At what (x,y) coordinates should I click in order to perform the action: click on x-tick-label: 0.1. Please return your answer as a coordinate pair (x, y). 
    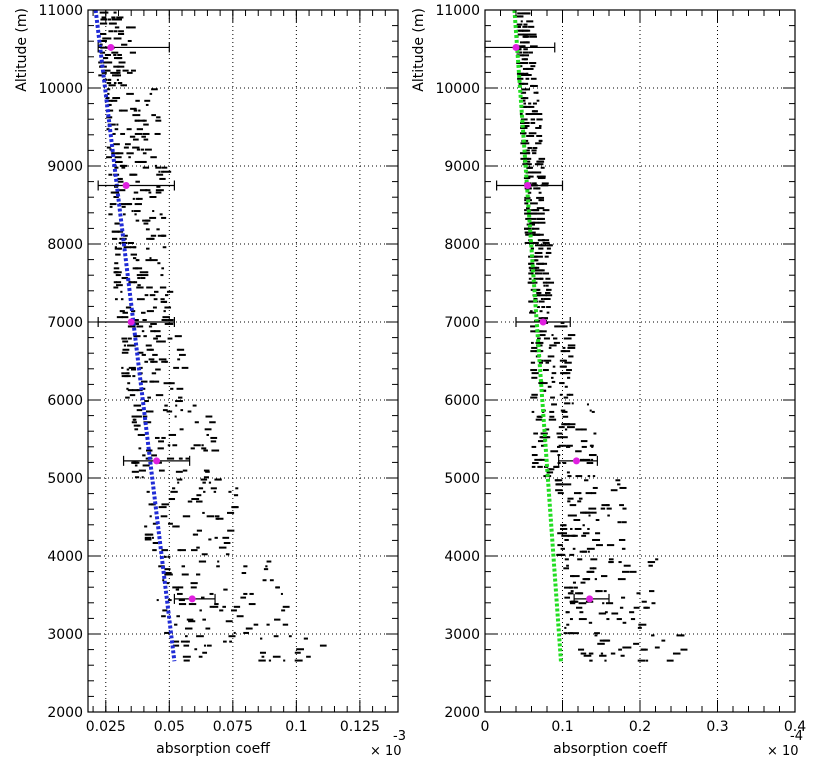
    Looking at the image, I should click on (562, 727).